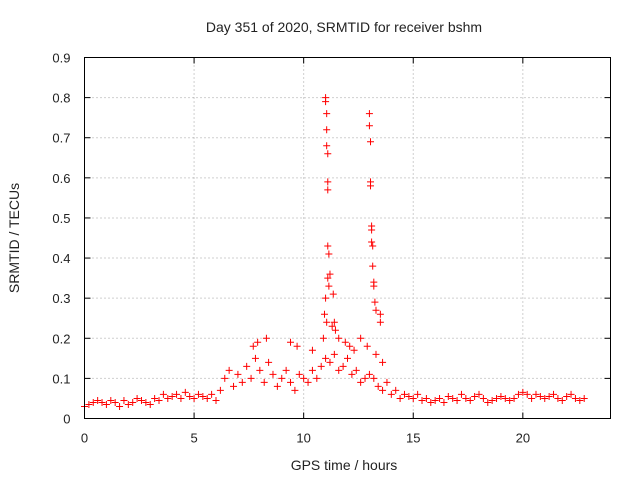  Describe the element at coordinates (61, 378) in the screenshot. I see `y-tick-label: 0.1` at that location.